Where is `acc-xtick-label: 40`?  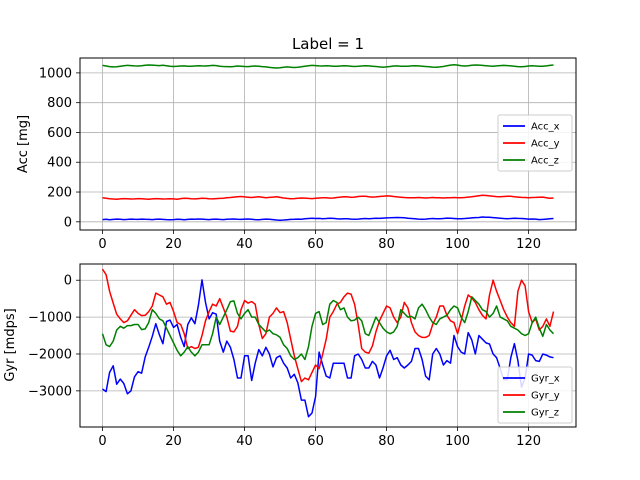
acc-xtick-label: 40 is located at coordinates (244, 244).